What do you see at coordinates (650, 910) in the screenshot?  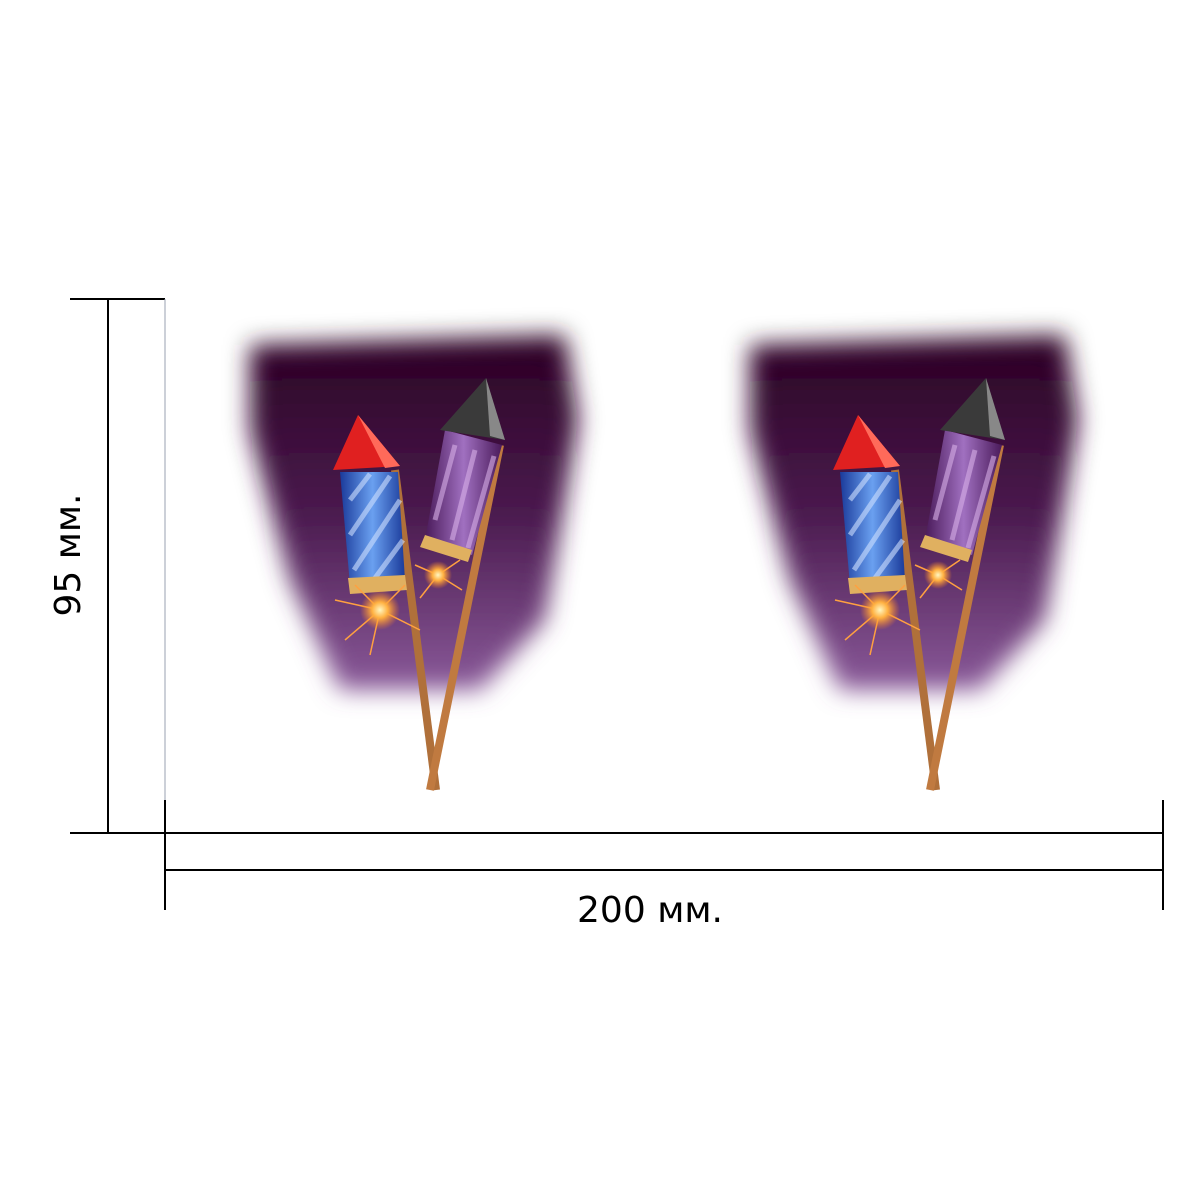 I see `width-label: 200 мм.` at bounding box center [650, 910].